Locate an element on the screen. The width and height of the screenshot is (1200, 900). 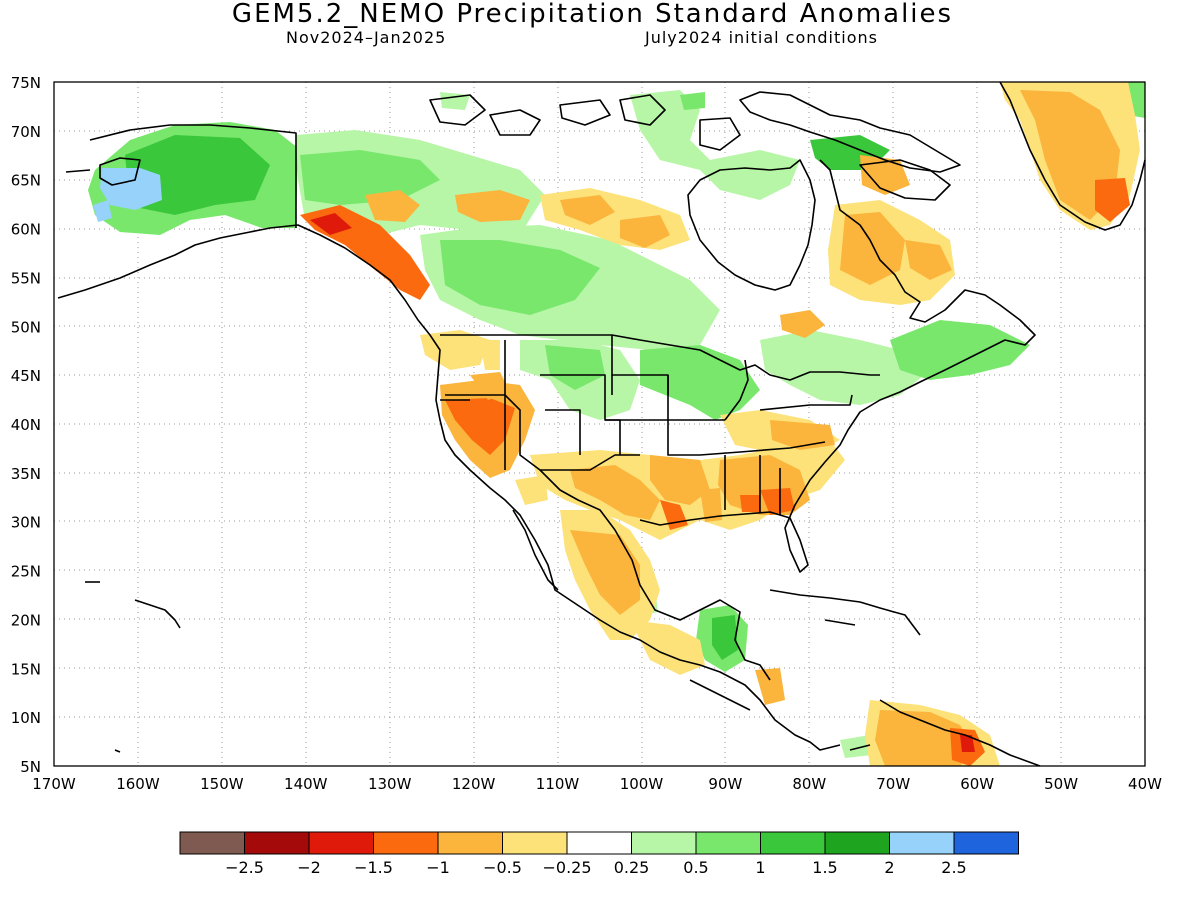
lon-label: 150W is located at coordinates (222, 784).